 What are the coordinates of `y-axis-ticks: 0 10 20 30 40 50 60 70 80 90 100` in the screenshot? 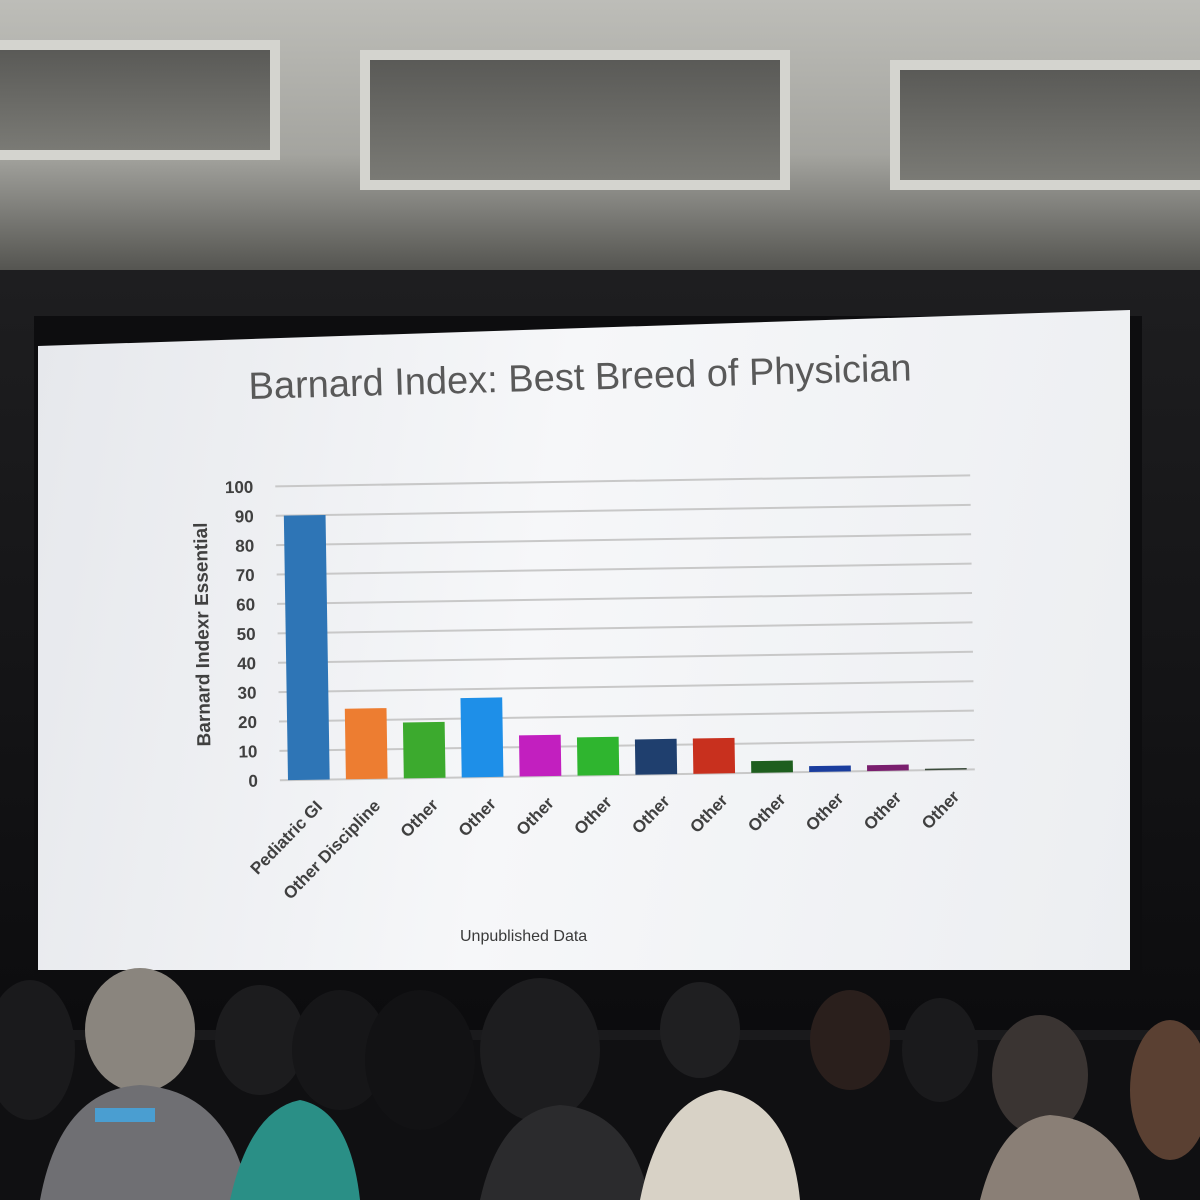 It's located at (241, 634).